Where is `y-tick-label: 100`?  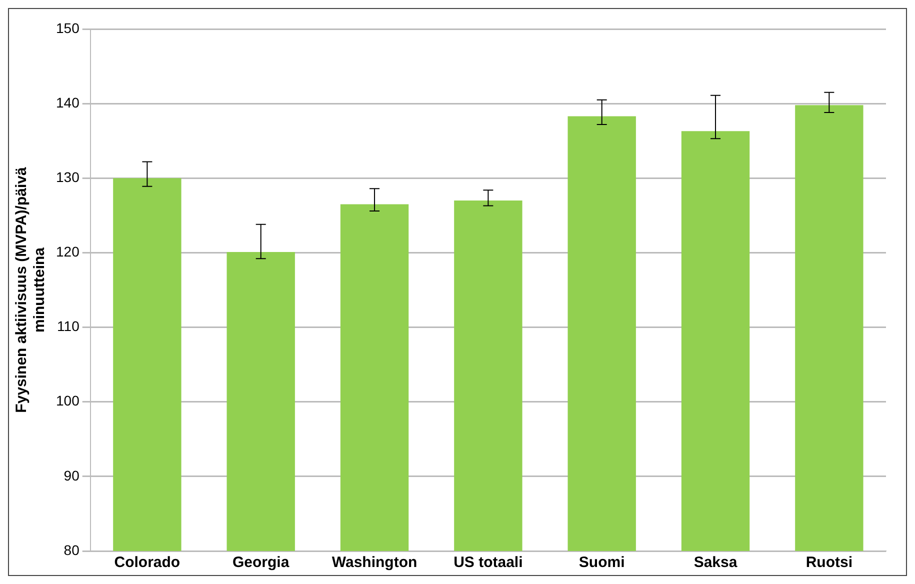
y-tick-label: 100 is located at coordinates (68, 400).